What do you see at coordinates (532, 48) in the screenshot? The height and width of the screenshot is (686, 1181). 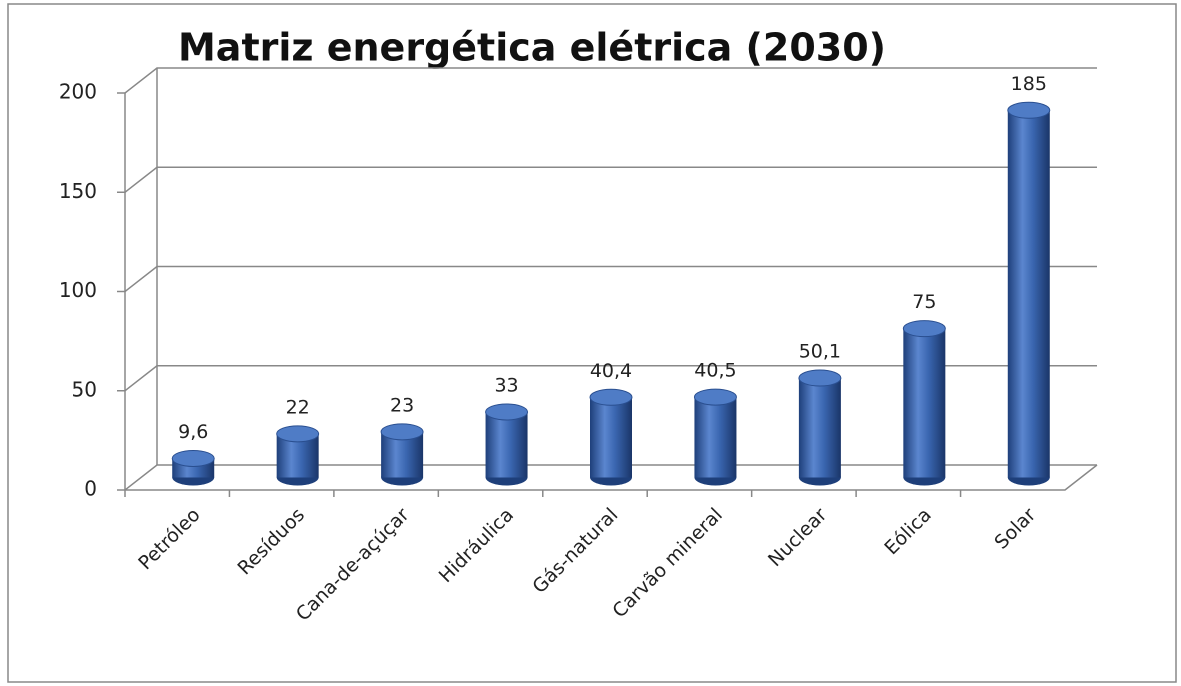 I see `chart-title: Matriz energética elétrica (2030)` at bounding box center [532, 48].